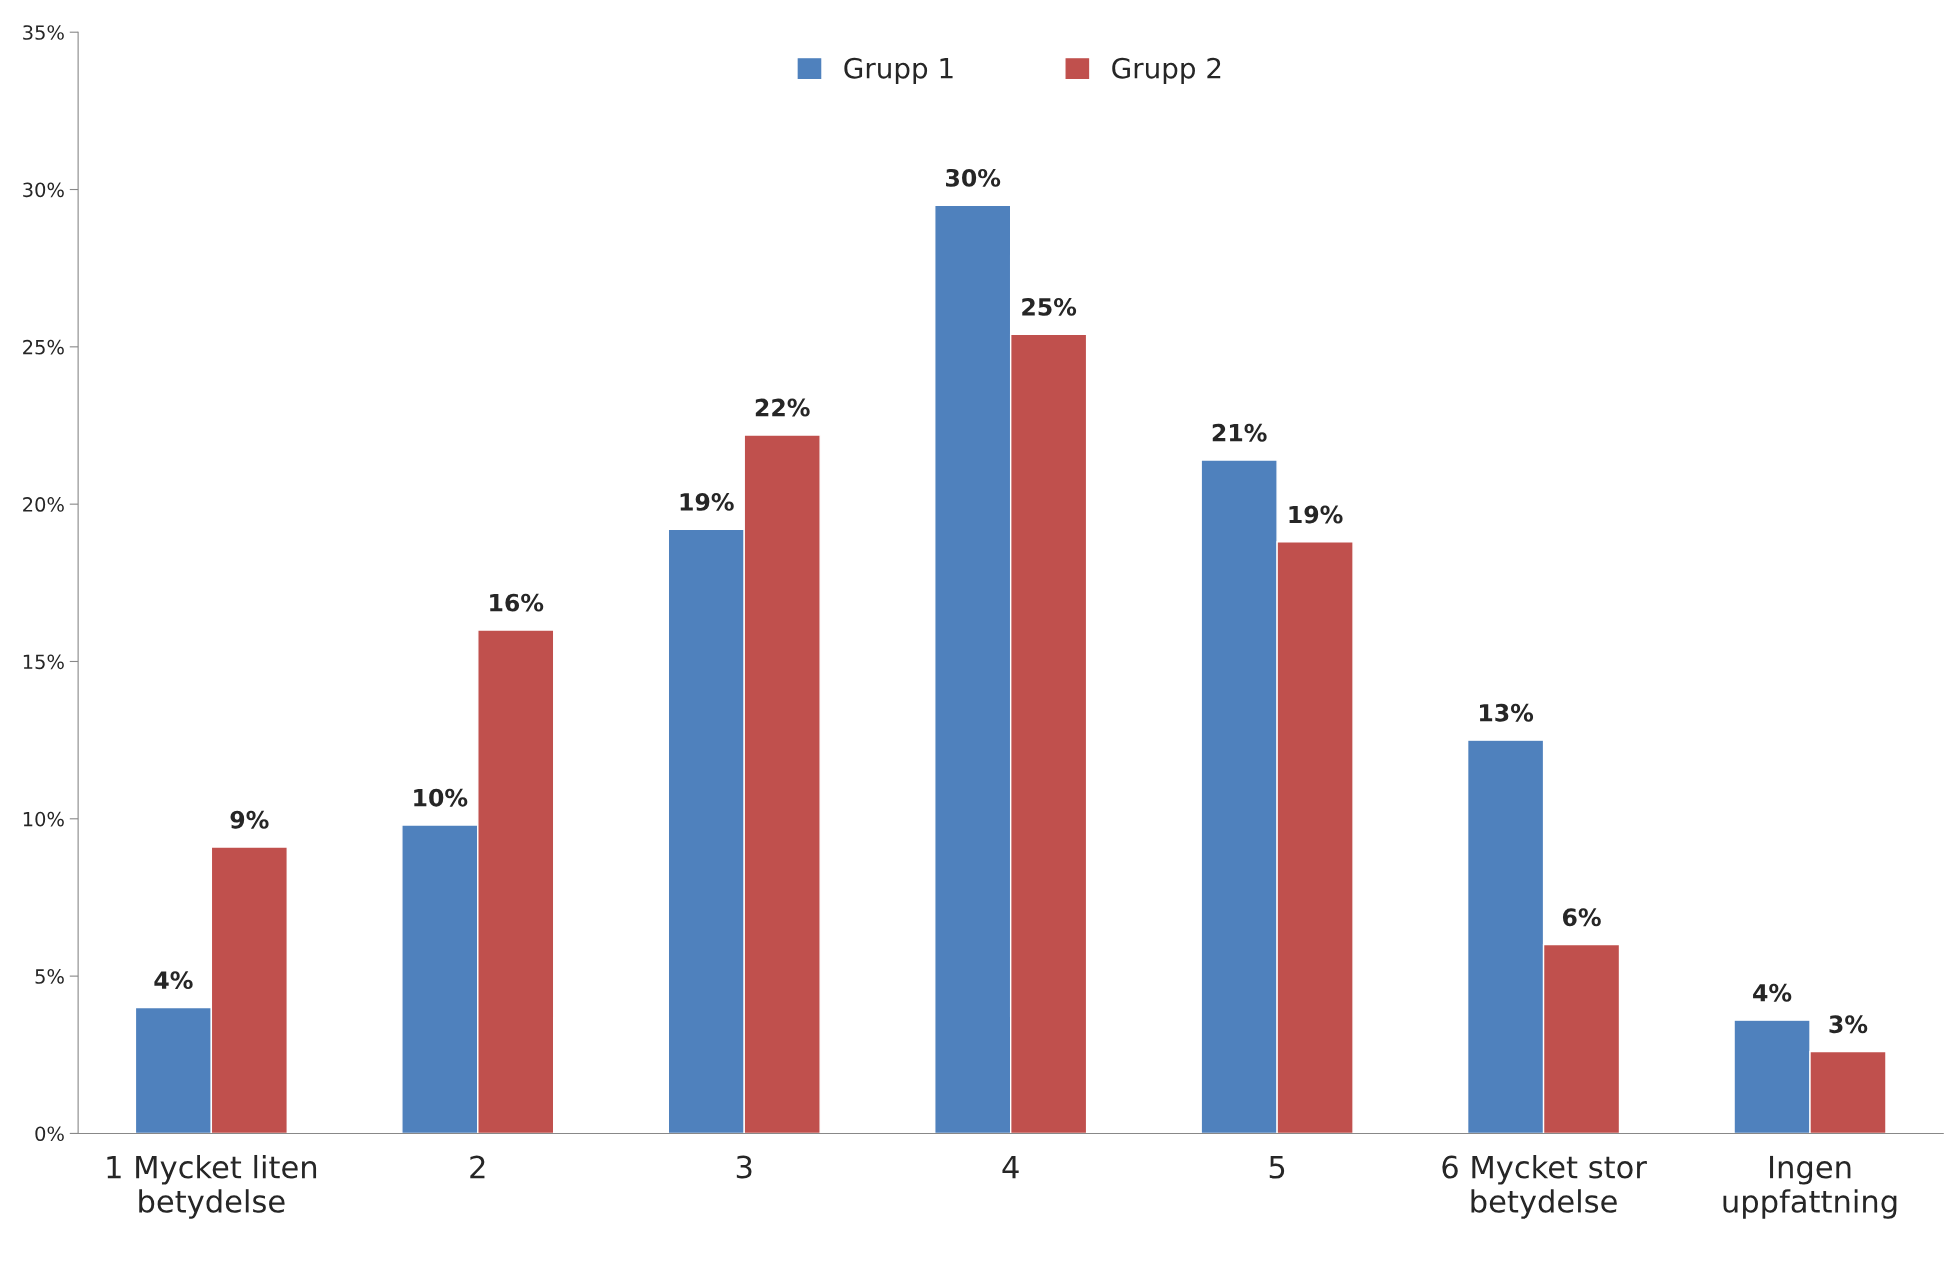 This screenshot has height=1288, width=1953. What do you see at coordinates (43, 190) in the screenshot?
I see `y-tick-label: 30%` at bounding box center [43, 190].